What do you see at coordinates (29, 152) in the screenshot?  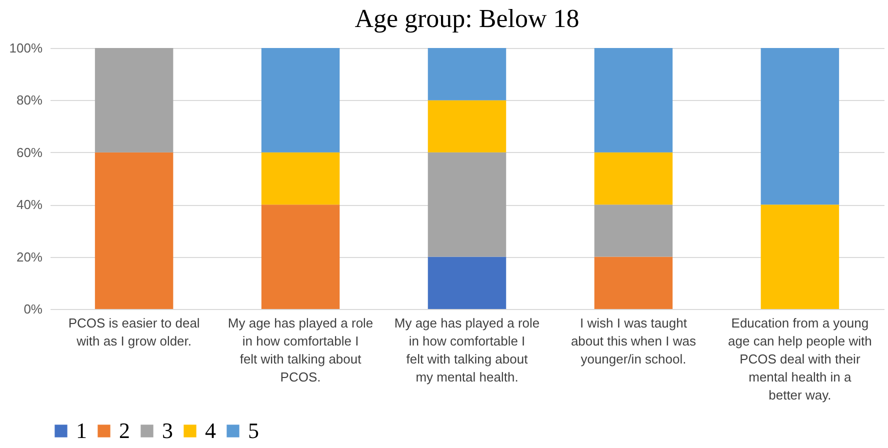 I see `y-tick-label: 60%` at bounding box center [29, 152].